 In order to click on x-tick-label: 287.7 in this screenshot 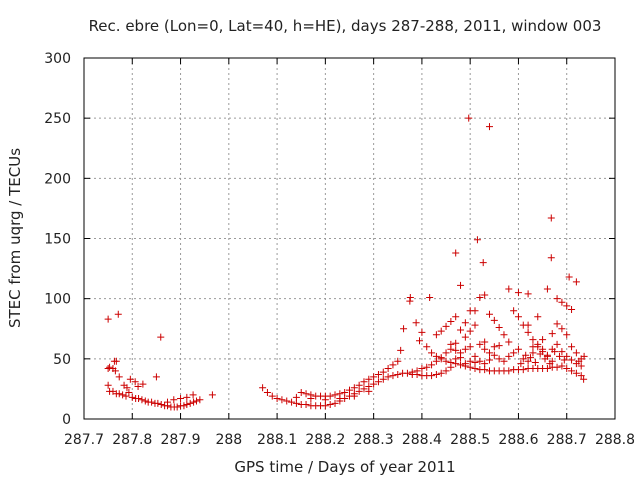, I will do `click(84, 440)`.